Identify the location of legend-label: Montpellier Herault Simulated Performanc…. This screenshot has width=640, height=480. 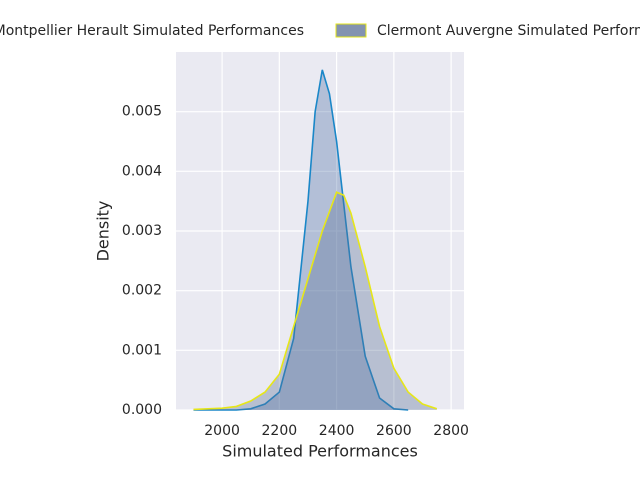
(152, 31).